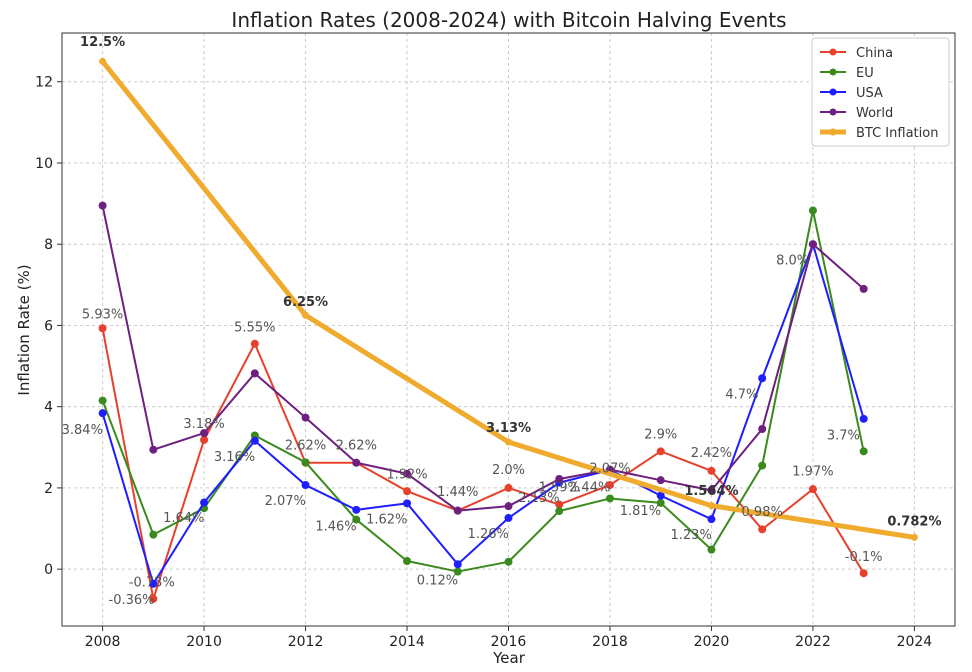  What do you see at coordinates (48, 408) in the screenshot?
I see `y-tick-label: 4` at bounding box center [48, 408].